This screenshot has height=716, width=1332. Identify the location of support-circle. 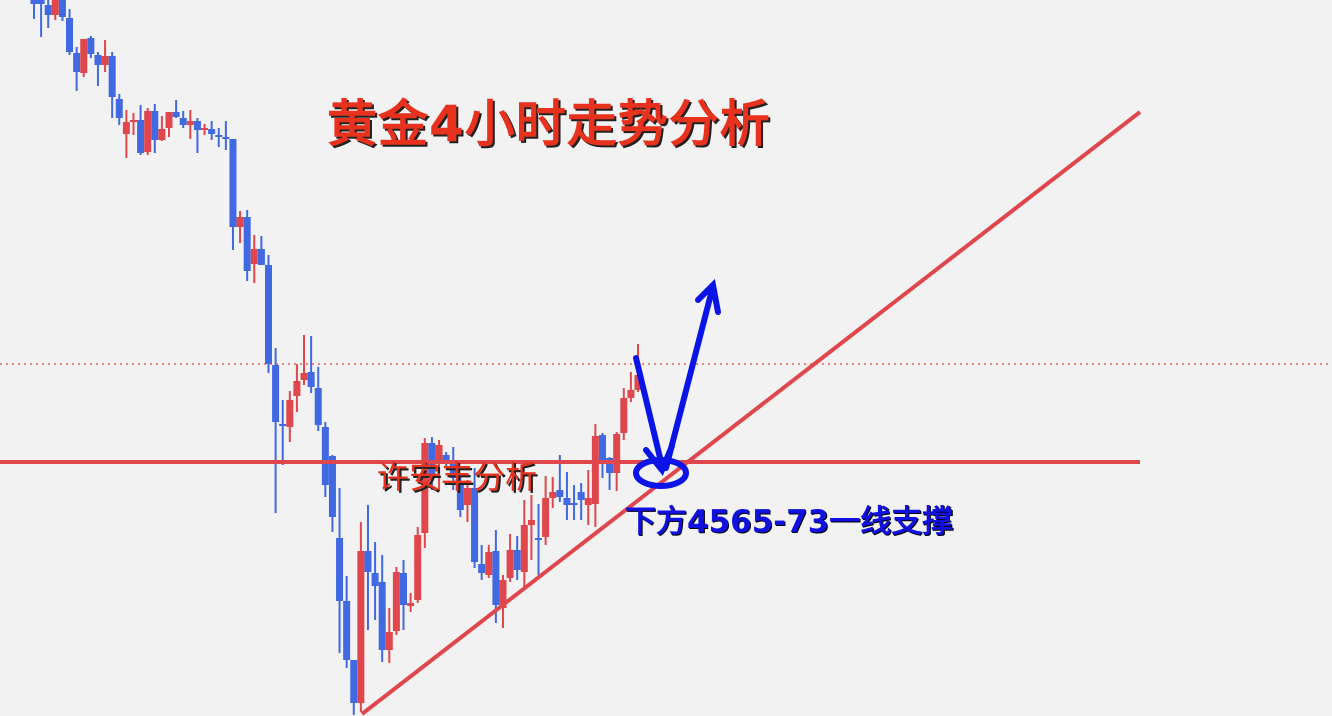
(661, 473).